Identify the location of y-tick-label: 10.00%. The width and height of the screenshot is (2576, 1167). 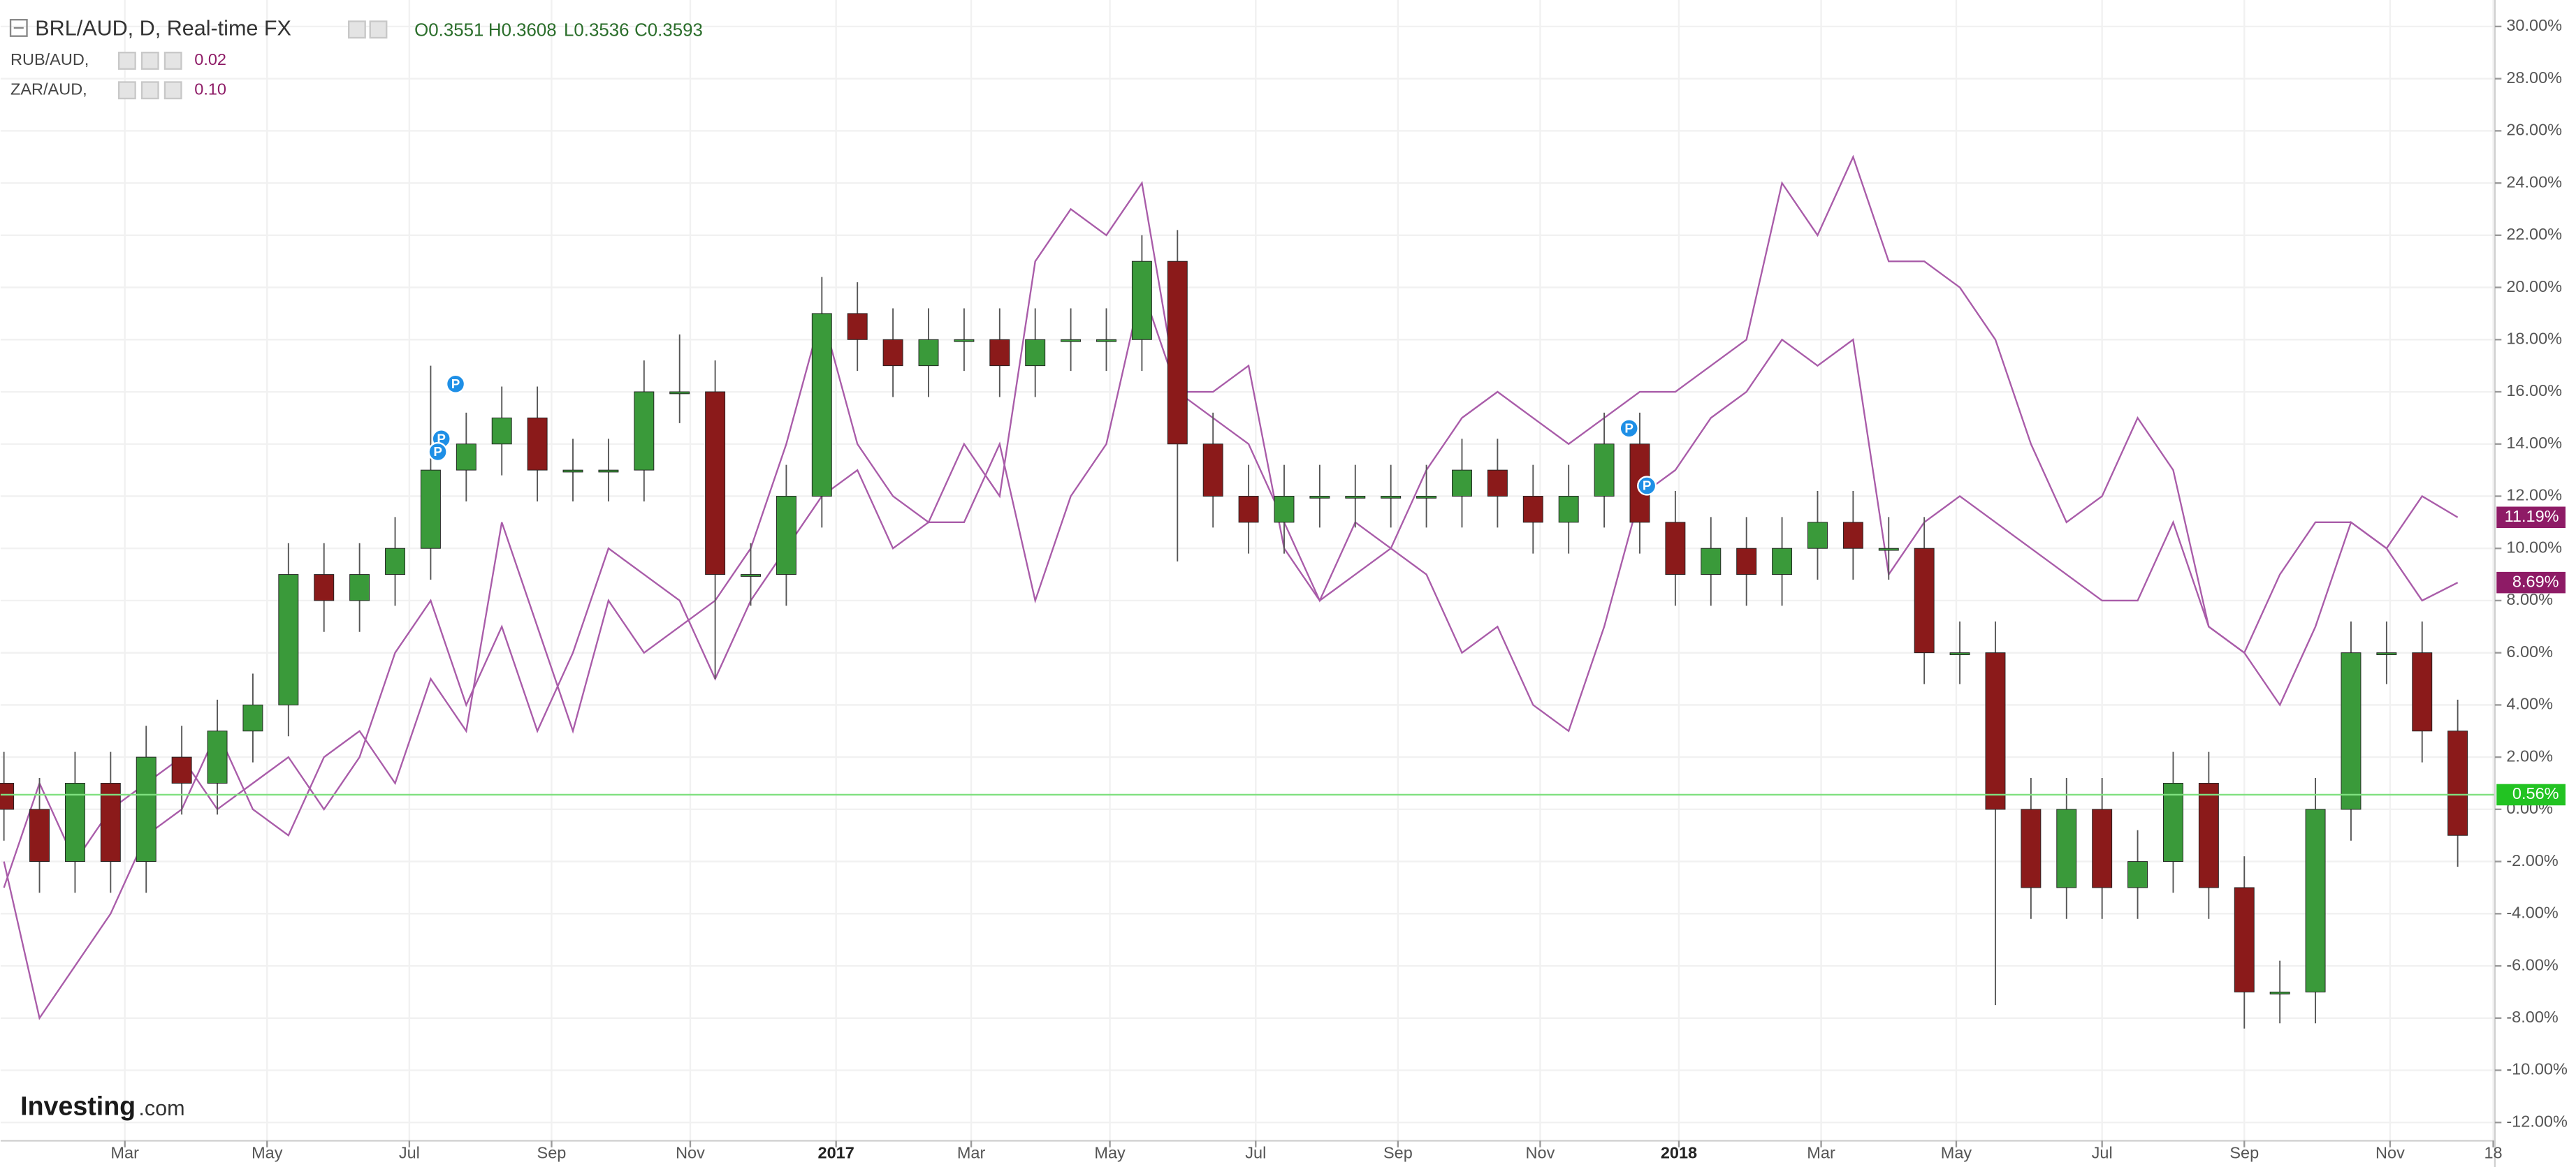
(2534, 547).